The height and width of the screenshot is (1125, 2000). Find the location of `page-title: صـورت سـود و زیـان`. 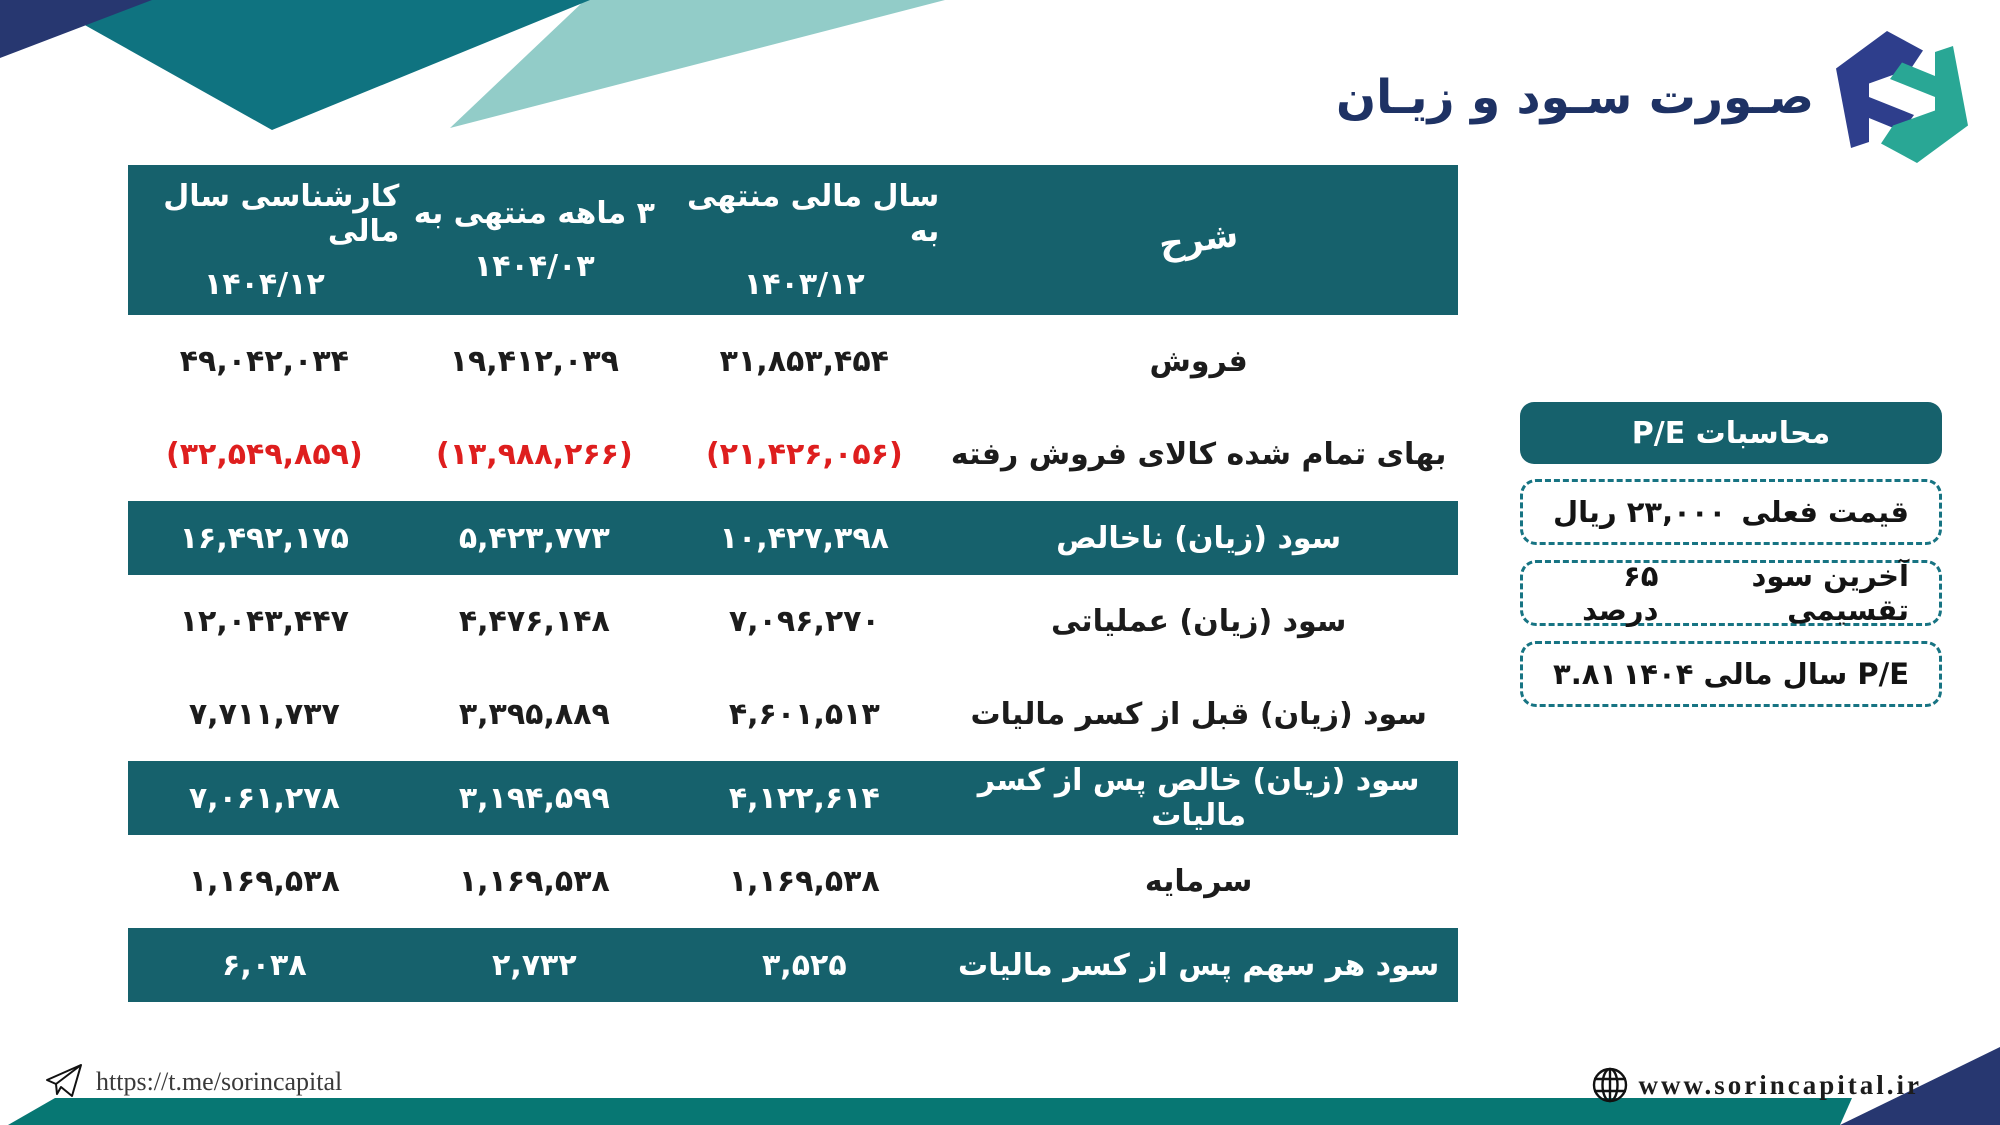

page-title: صـورت سـود و زیـان is located at coordinates (1575, 97).